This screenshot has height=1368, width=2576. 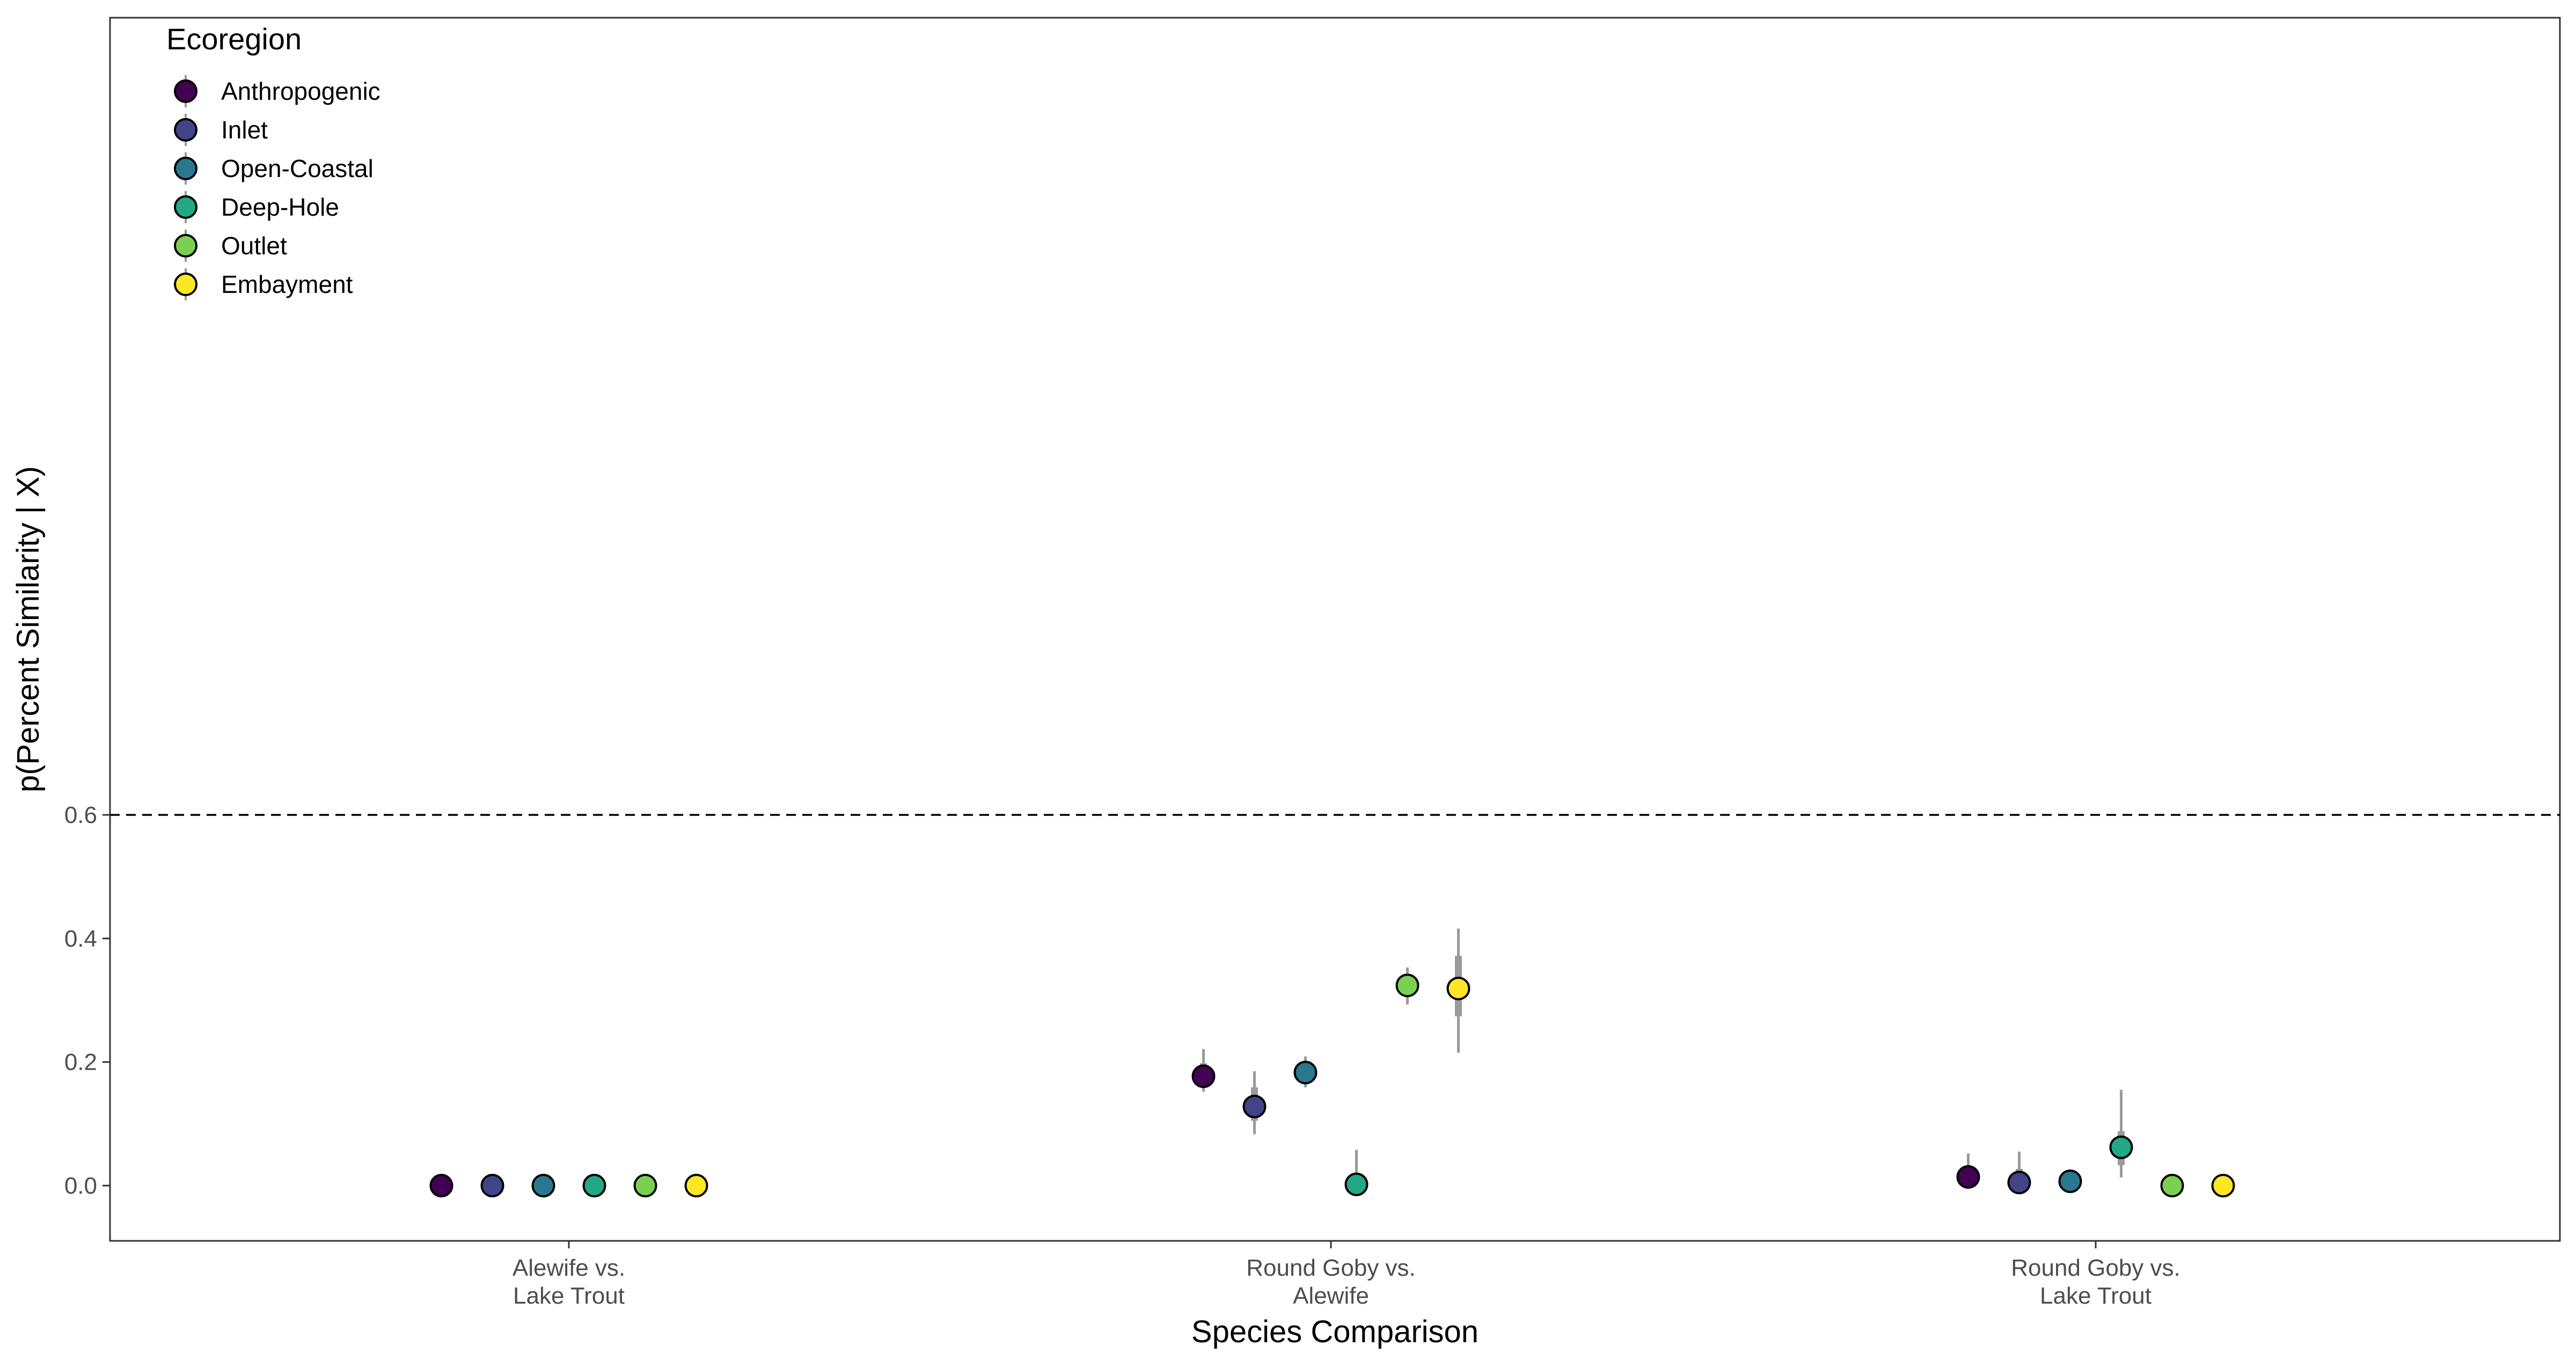 What do you see at coordinates (254, 246) in the screenshot?
I see `legend-label: Outlet` at bounding box center [254, 246].